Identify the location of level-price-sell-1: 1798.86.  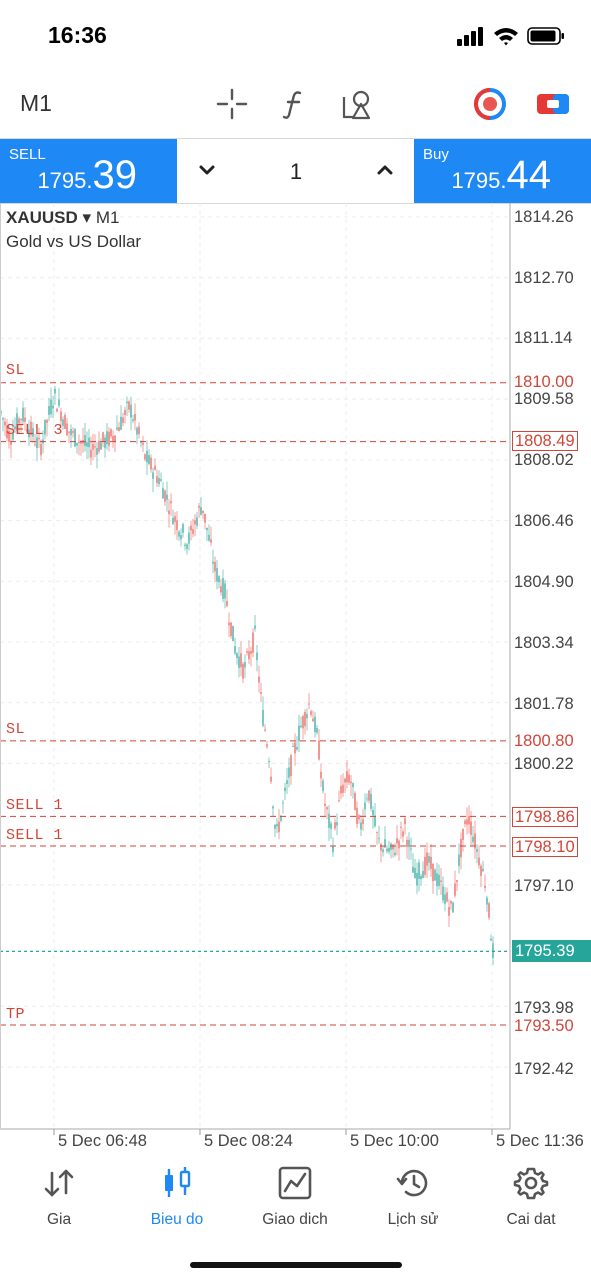
(545, 817).